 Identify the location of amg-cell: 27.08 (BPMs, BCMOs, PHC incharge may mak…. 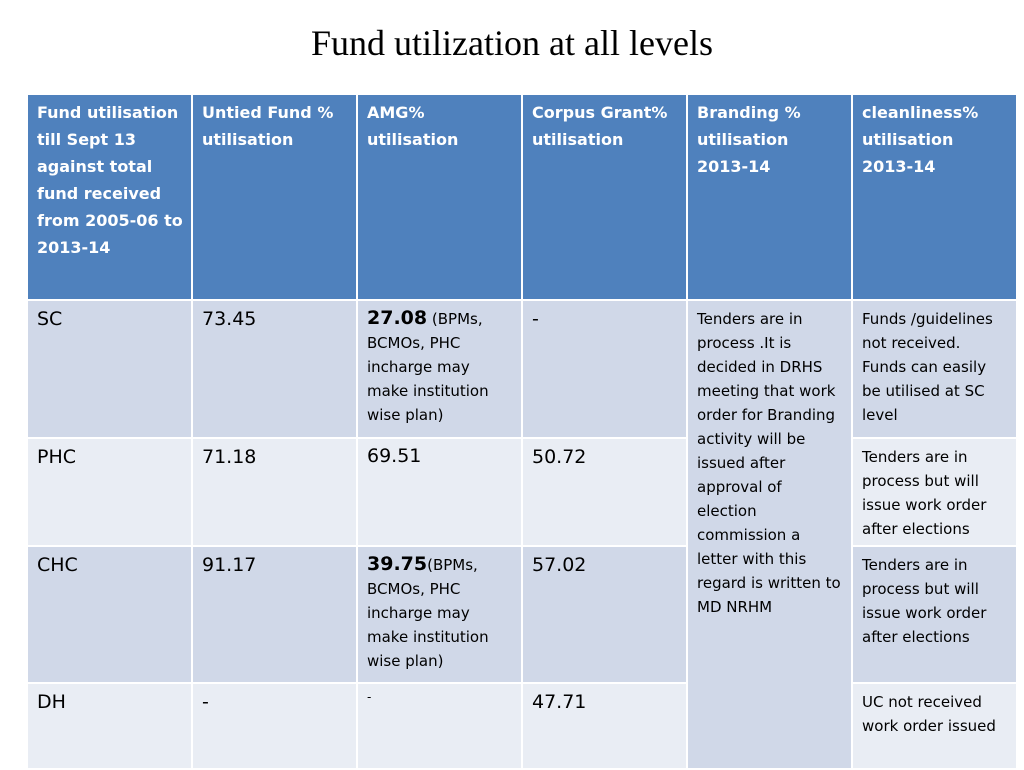
(439, 369).